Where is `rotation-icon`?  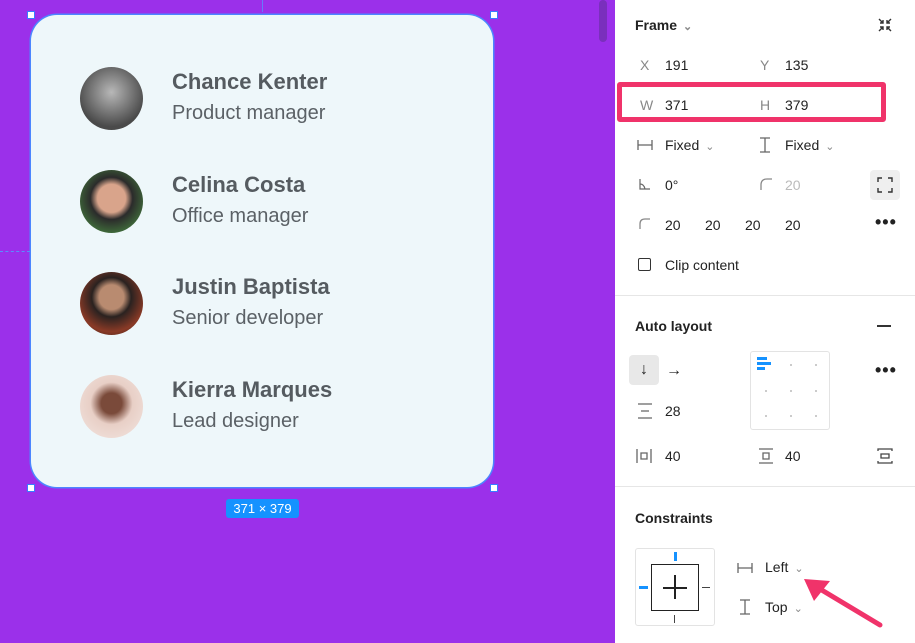
rotation-icon is located at coordinates (644, 184).